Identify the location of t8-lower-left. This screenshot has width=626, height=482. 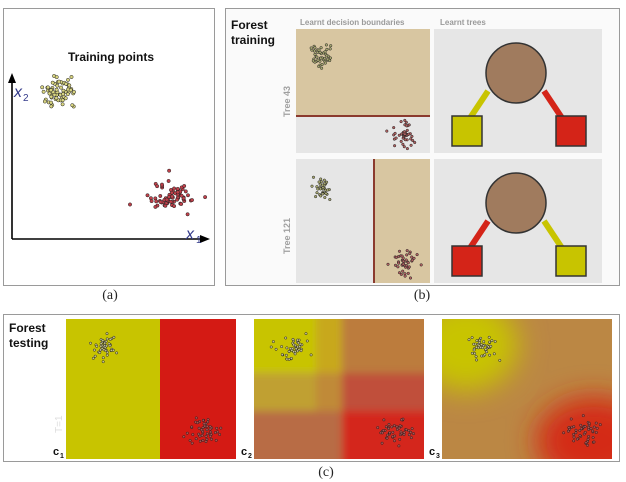
(298, 435).